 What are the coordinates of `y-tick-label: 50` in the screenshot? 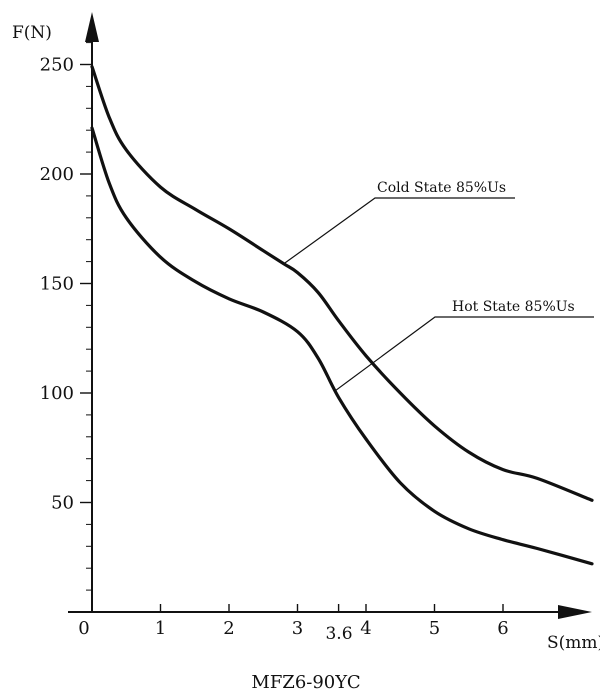 It's located at (62, 503).